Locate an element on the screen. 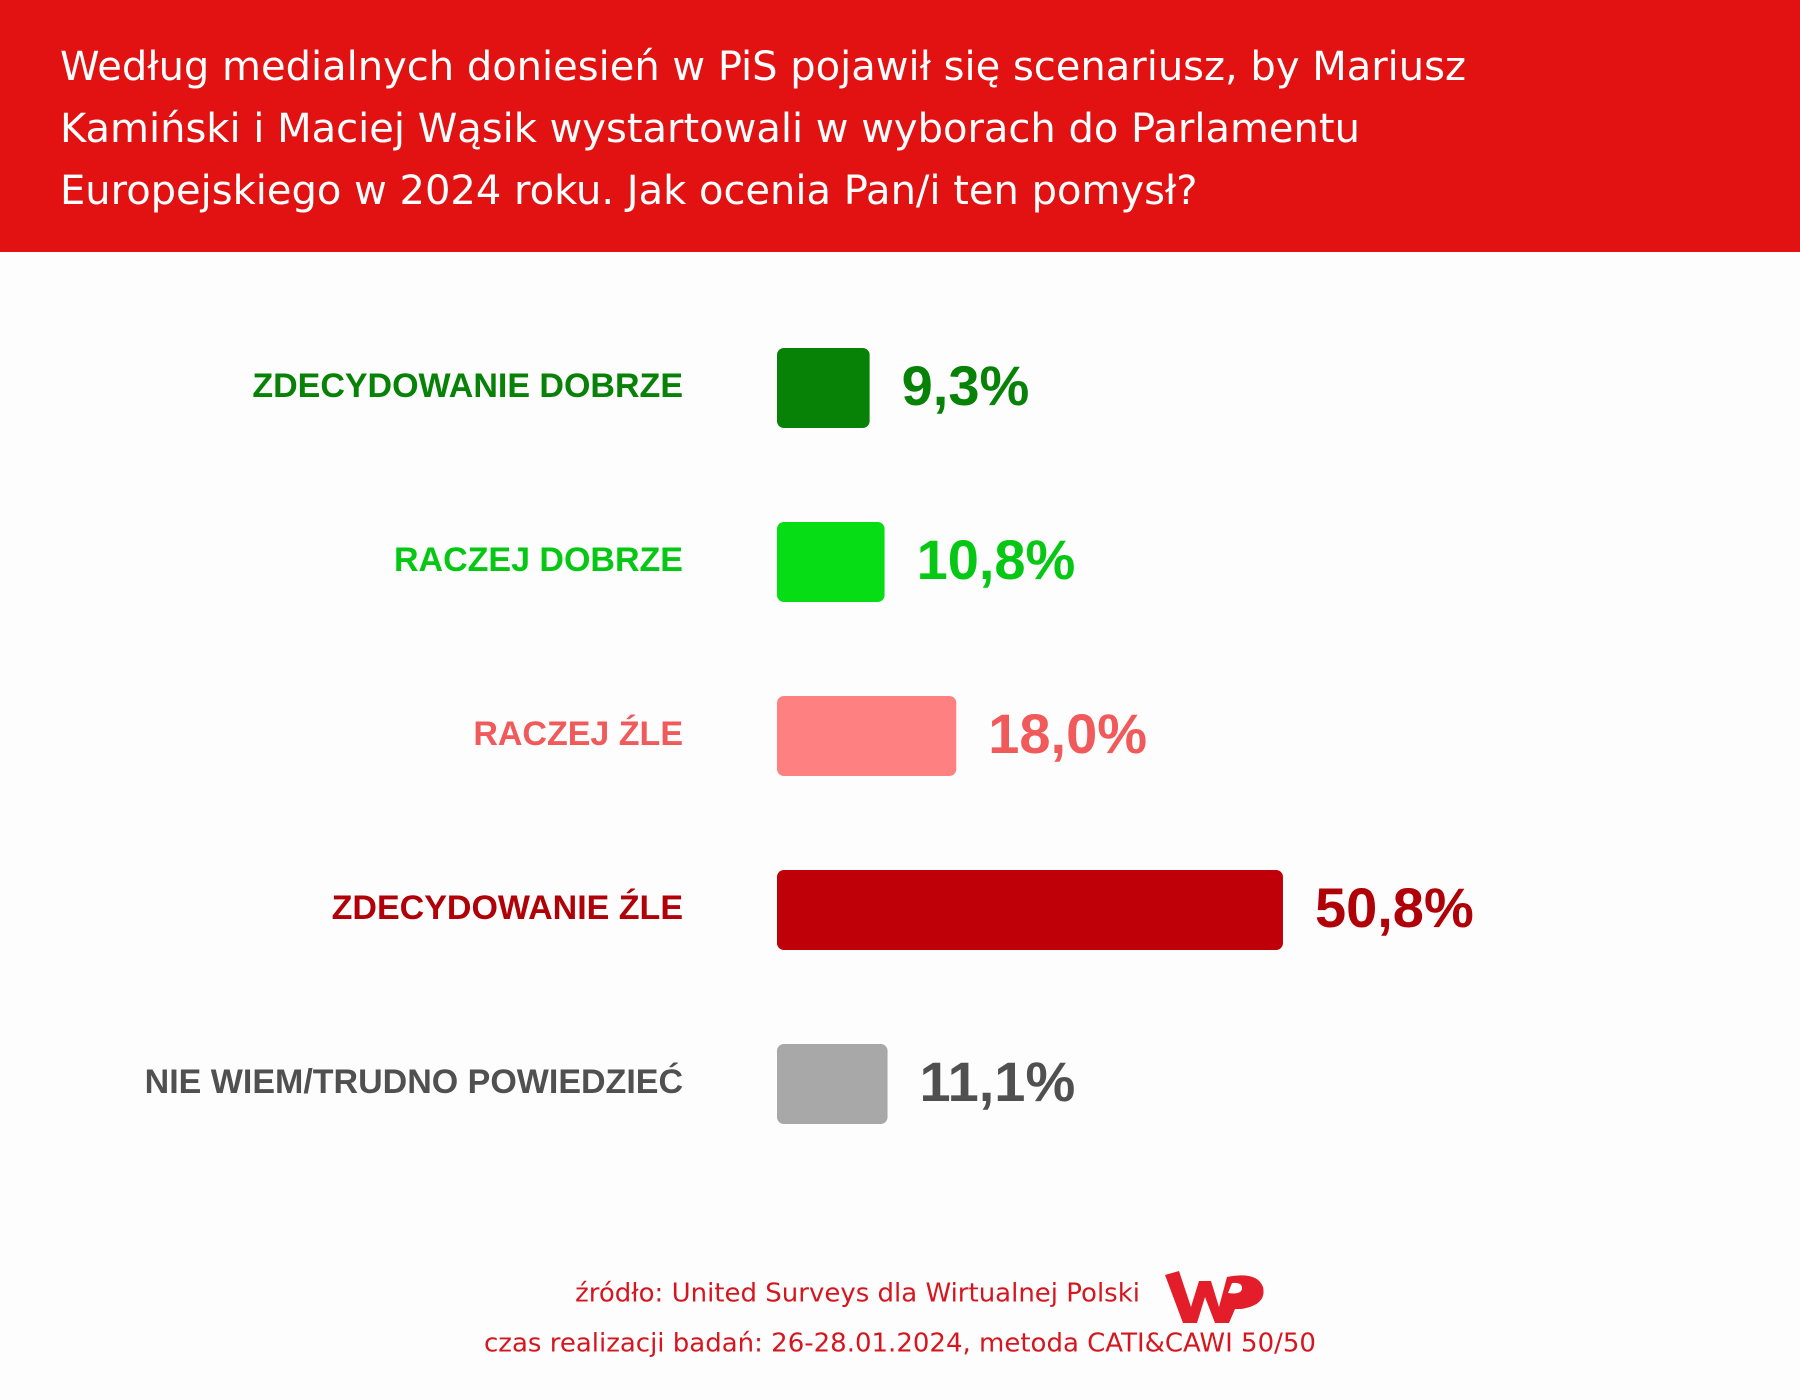  value-label: 9,3% is located at coordinates (966, 385).